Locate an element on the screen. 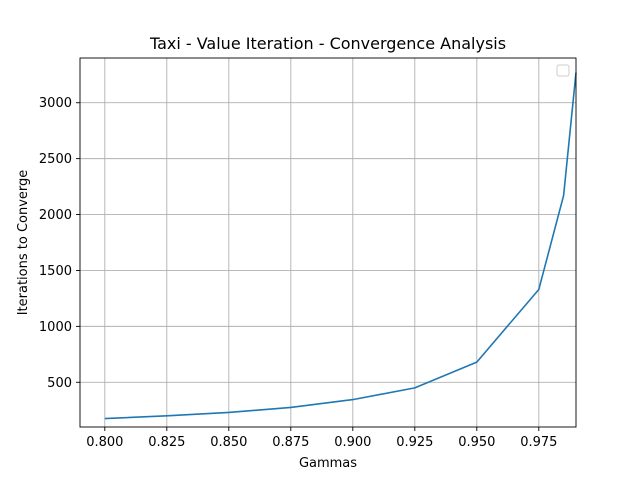 The image size is (640, 480). x-tick-label: 0.800 is located at coordinates (104, 442).